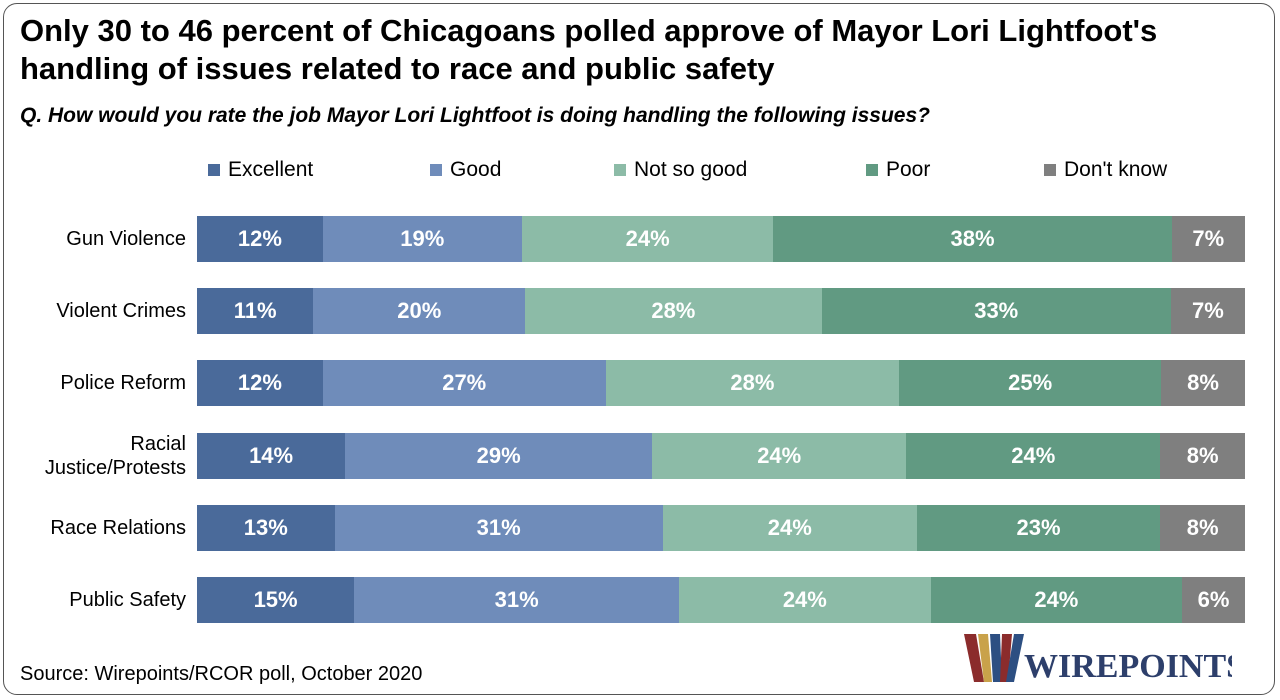 This screenshot has width=1280, height=700. I want to click on legend-item-4: Don't know, so click(1105, 170).